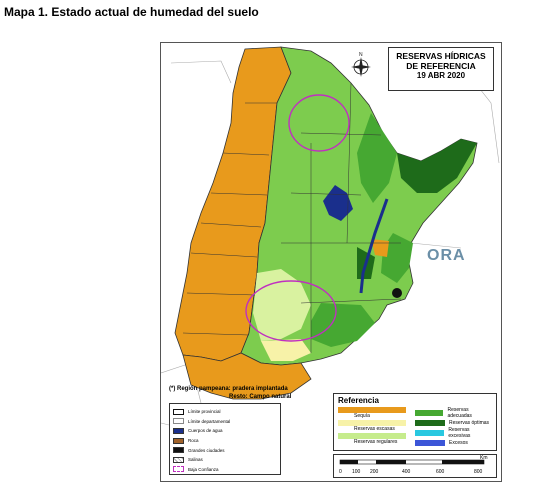 Image resolution: width=543 pixels, height=488 pixels. I want to click on legend-item: Reservas óptimas, so click(453, 423).